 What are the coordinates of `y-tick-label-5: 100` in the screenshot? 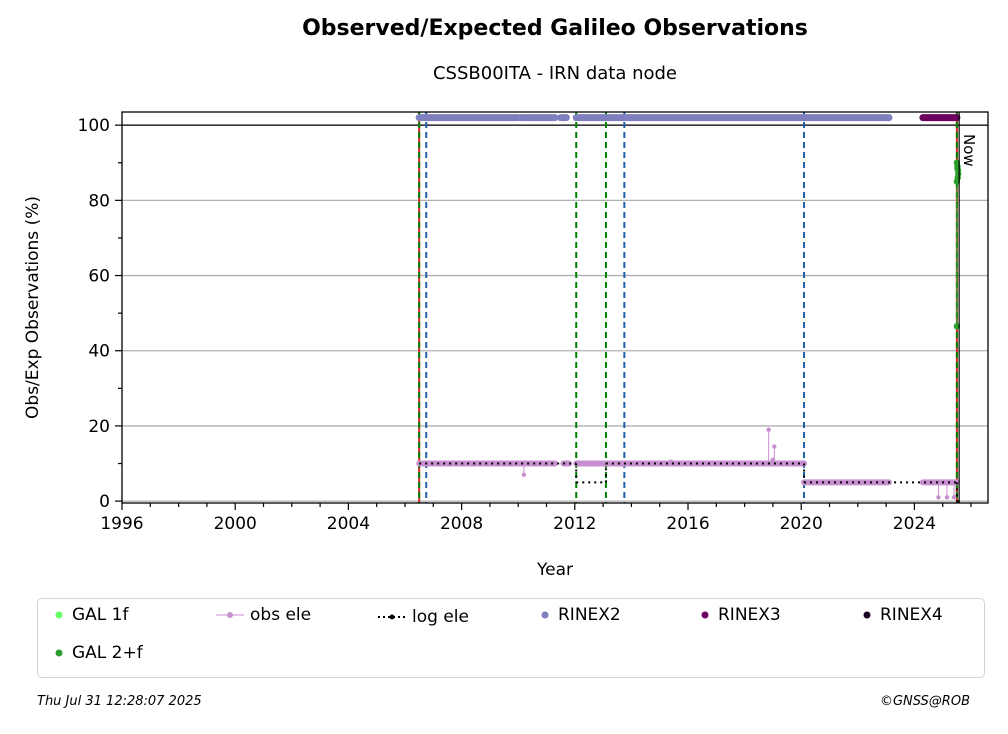 It's located at (94, 126).